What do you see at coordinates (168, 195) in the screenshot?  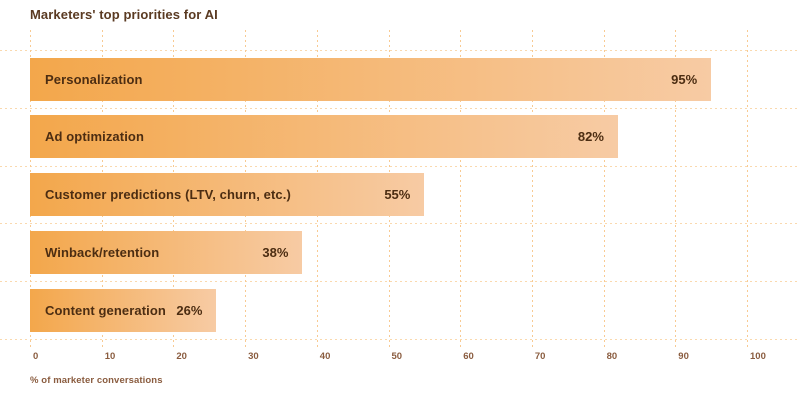 I see `bar-category-label: Customer predictions (LTV, churn, etc.)` at bounding box center [168, 195].